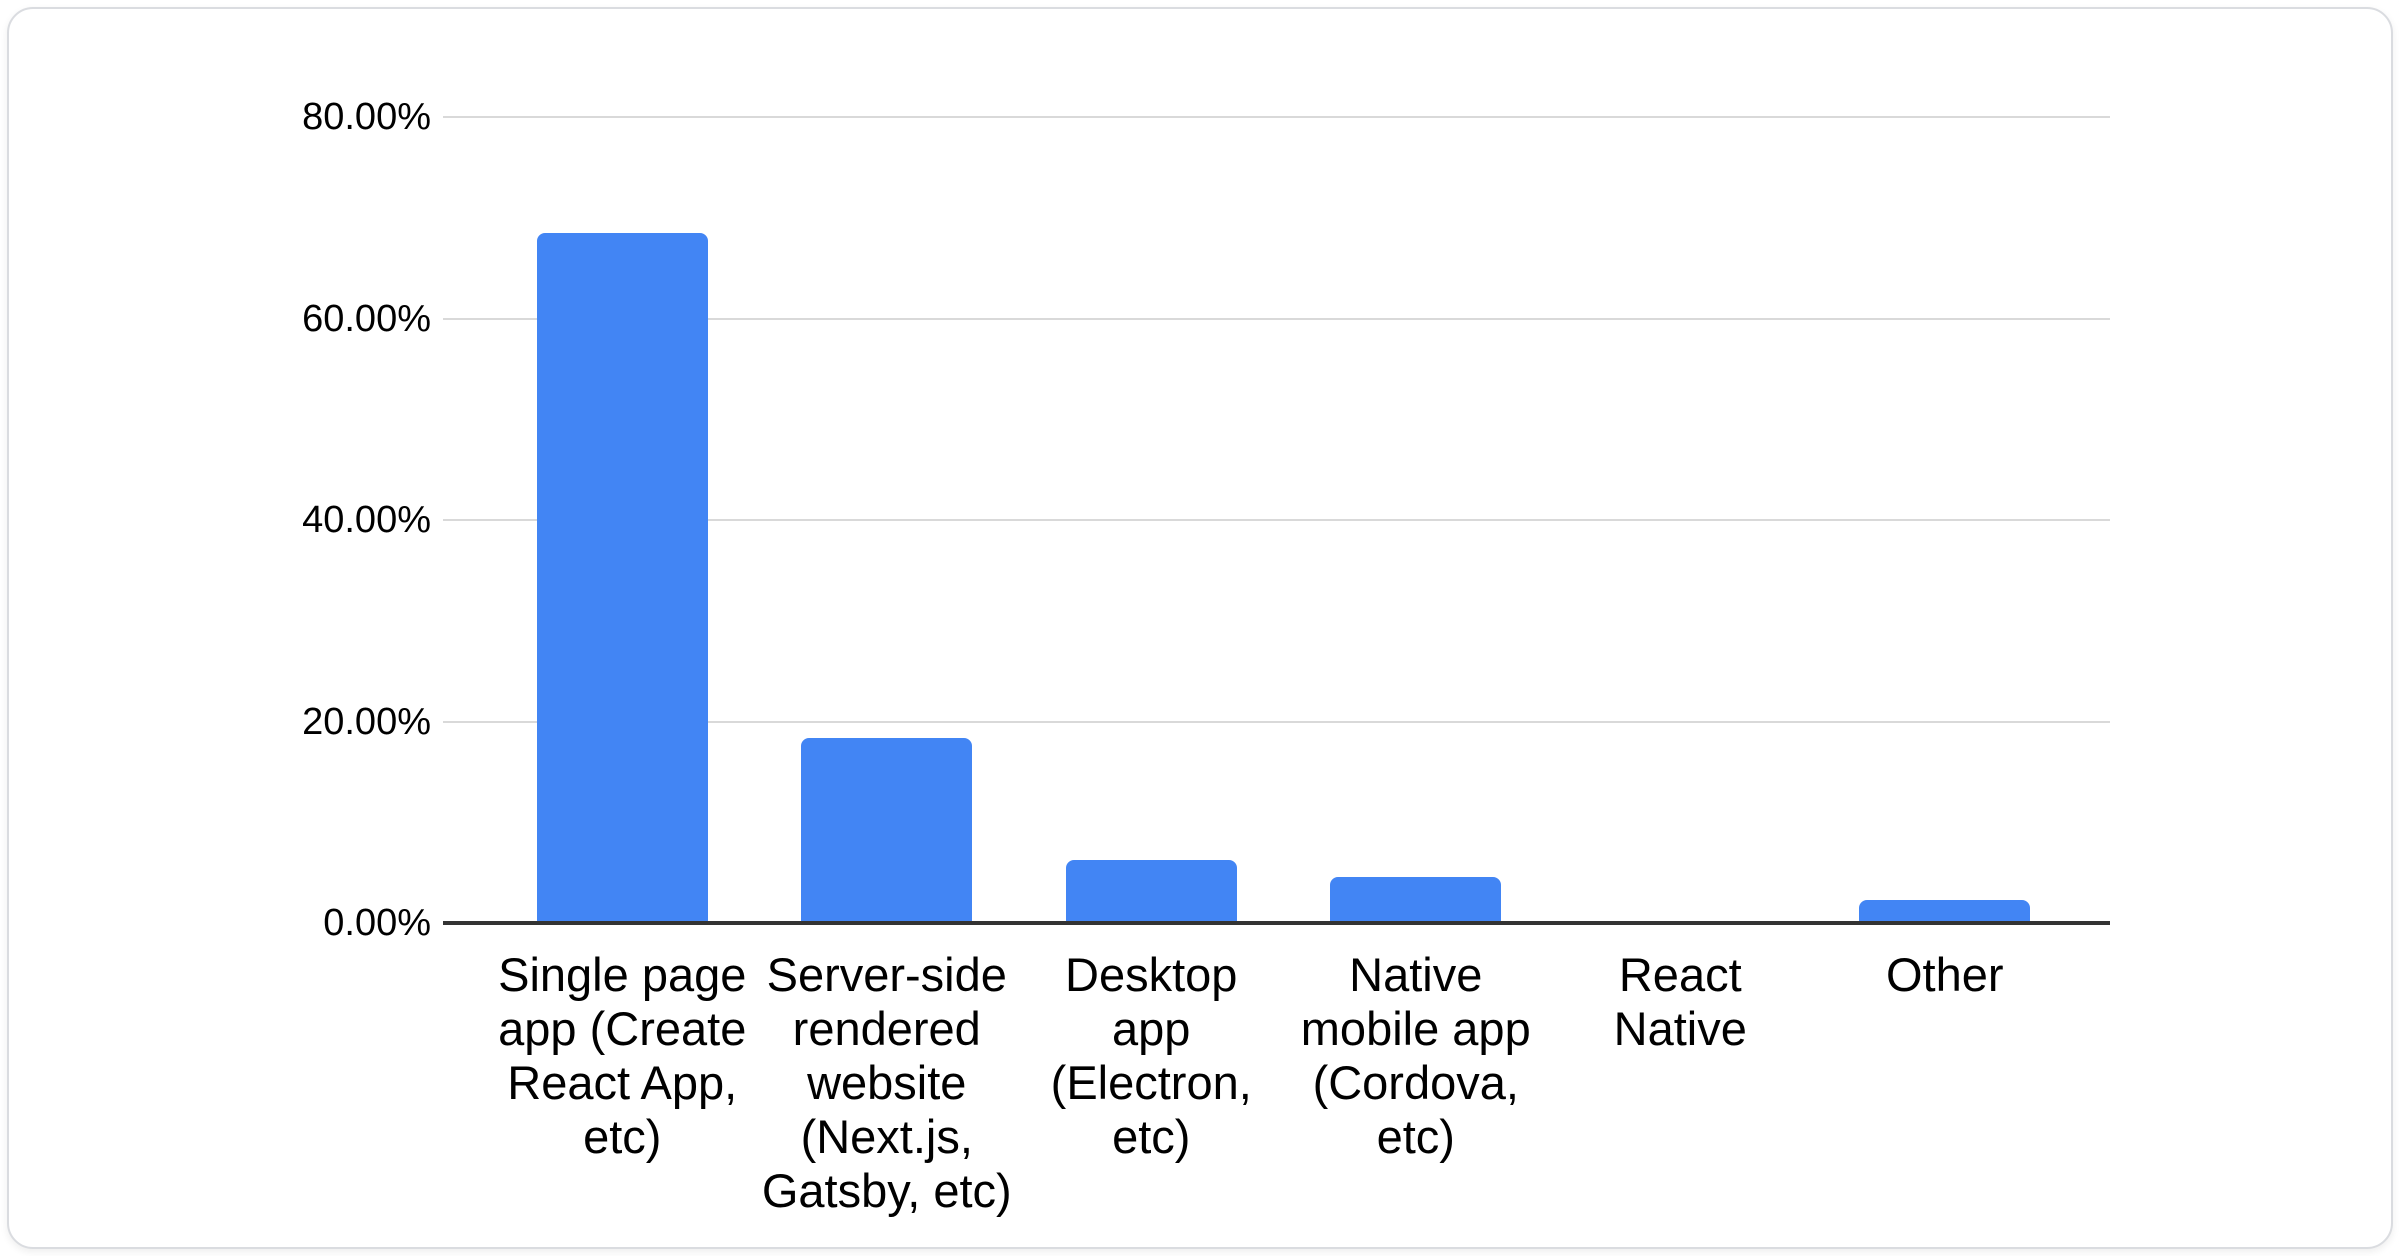  What do you see at coordinates (1415, 1055) in the screenshot?
I see `x-axis-category-label-native-mobile-app-cordova-etc: Native mobile app (Cordova, etc)` at bounding box center [1415, 1055].